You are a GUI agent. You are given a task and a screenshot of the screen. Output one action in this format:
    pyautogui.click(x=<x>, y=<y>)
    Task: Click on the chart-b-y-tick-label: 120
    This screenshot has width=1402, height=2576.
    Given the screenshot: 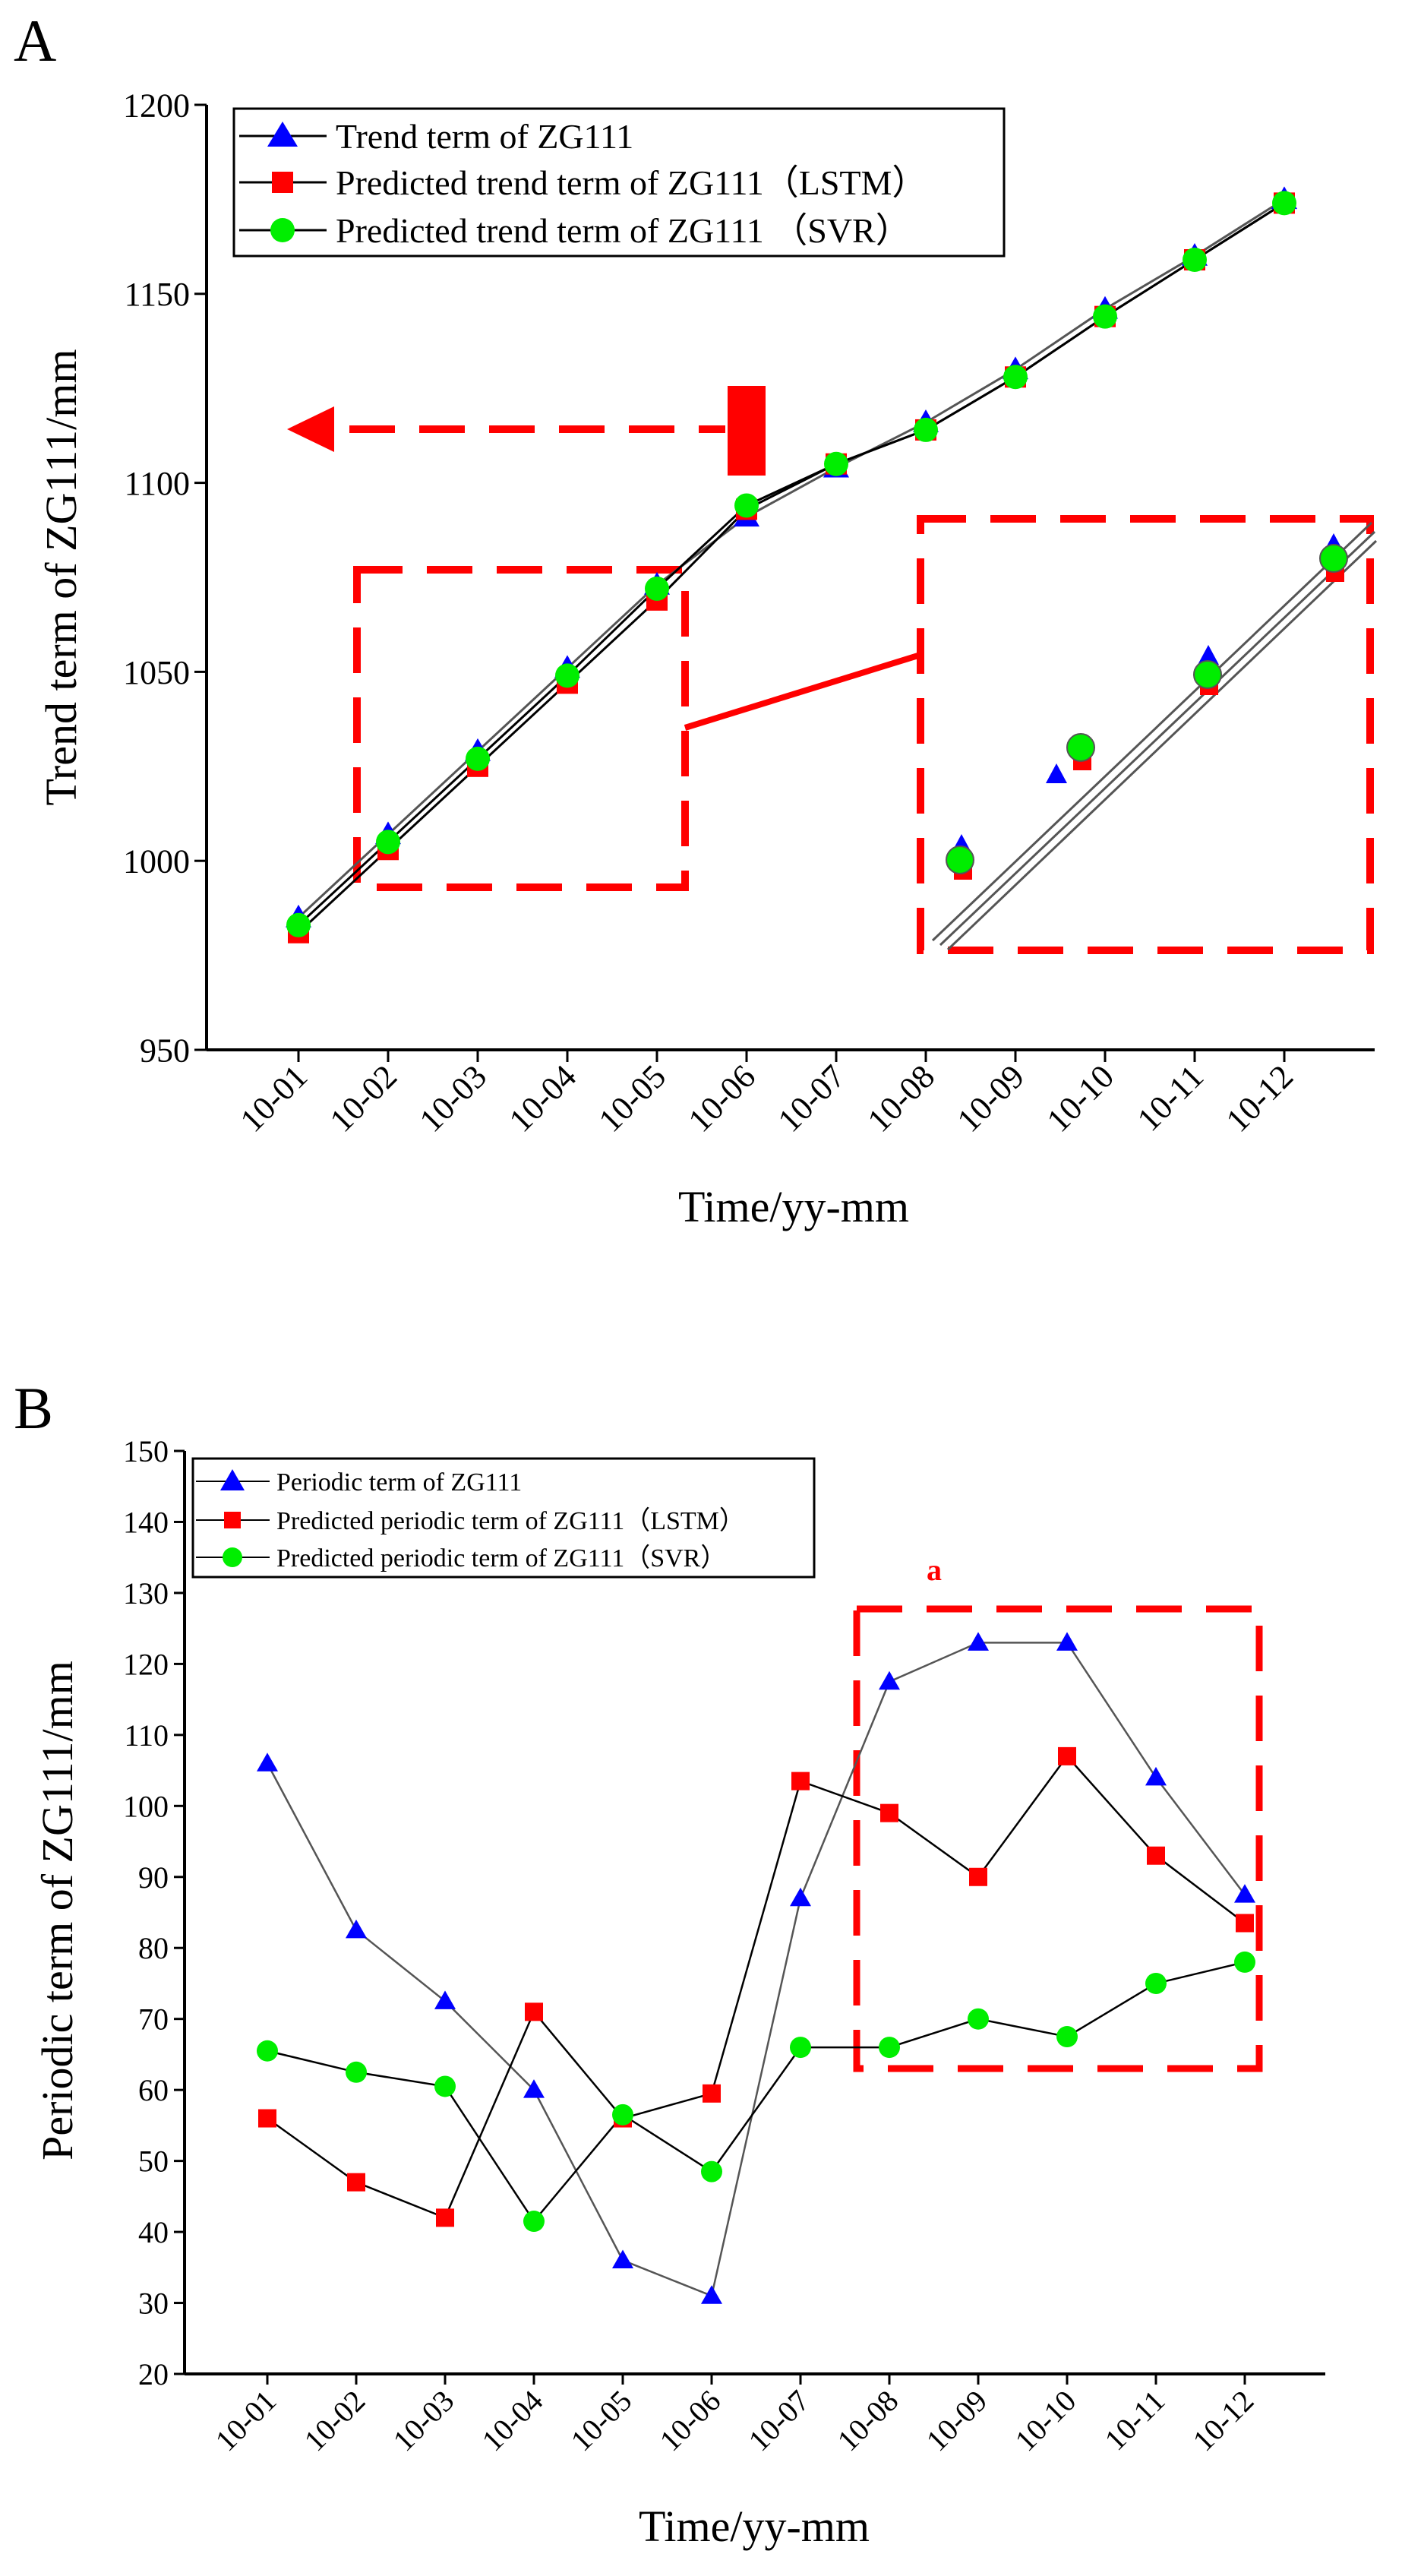 What is the action you would take?
    pyautogui.click(x=146, y=1664)
    